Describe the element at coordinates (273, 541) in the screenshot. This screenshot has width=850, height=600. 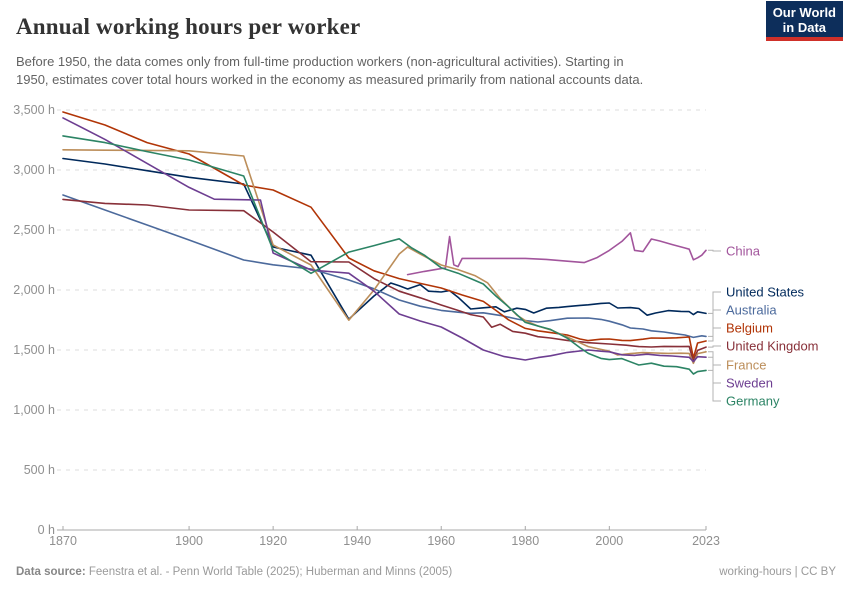
I see `x-tick-label: 1920` at that location.